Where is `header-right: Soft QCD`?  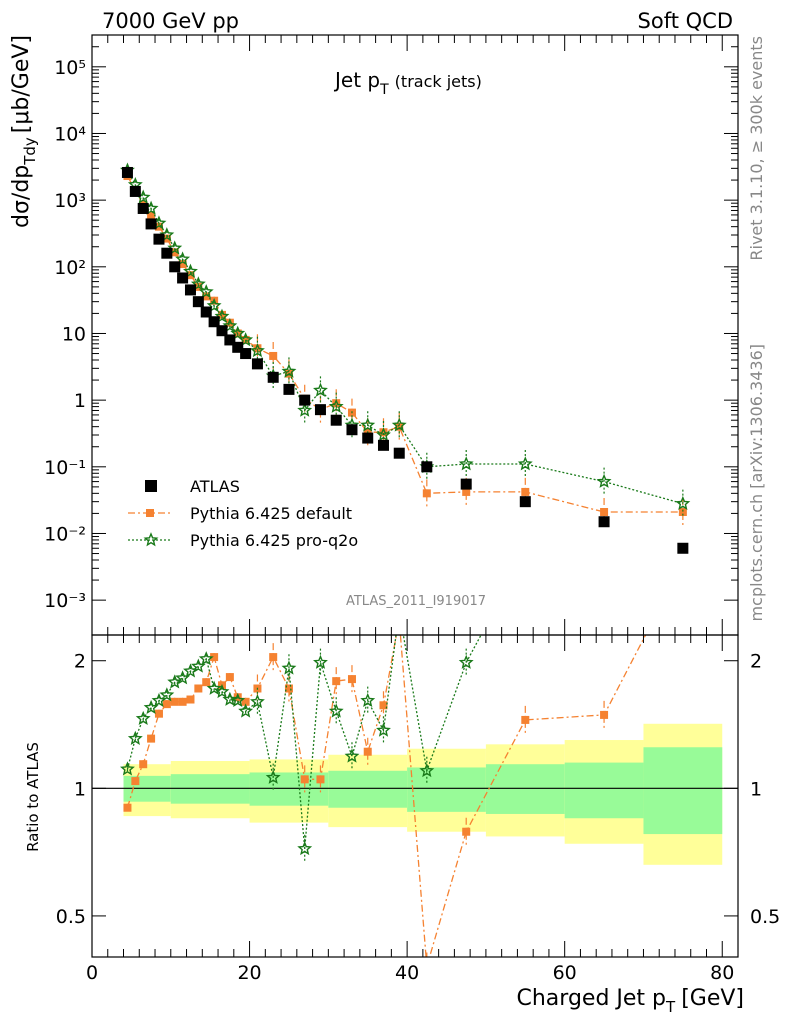
header-right: Soft QCD is located at coordinates (685, 21).